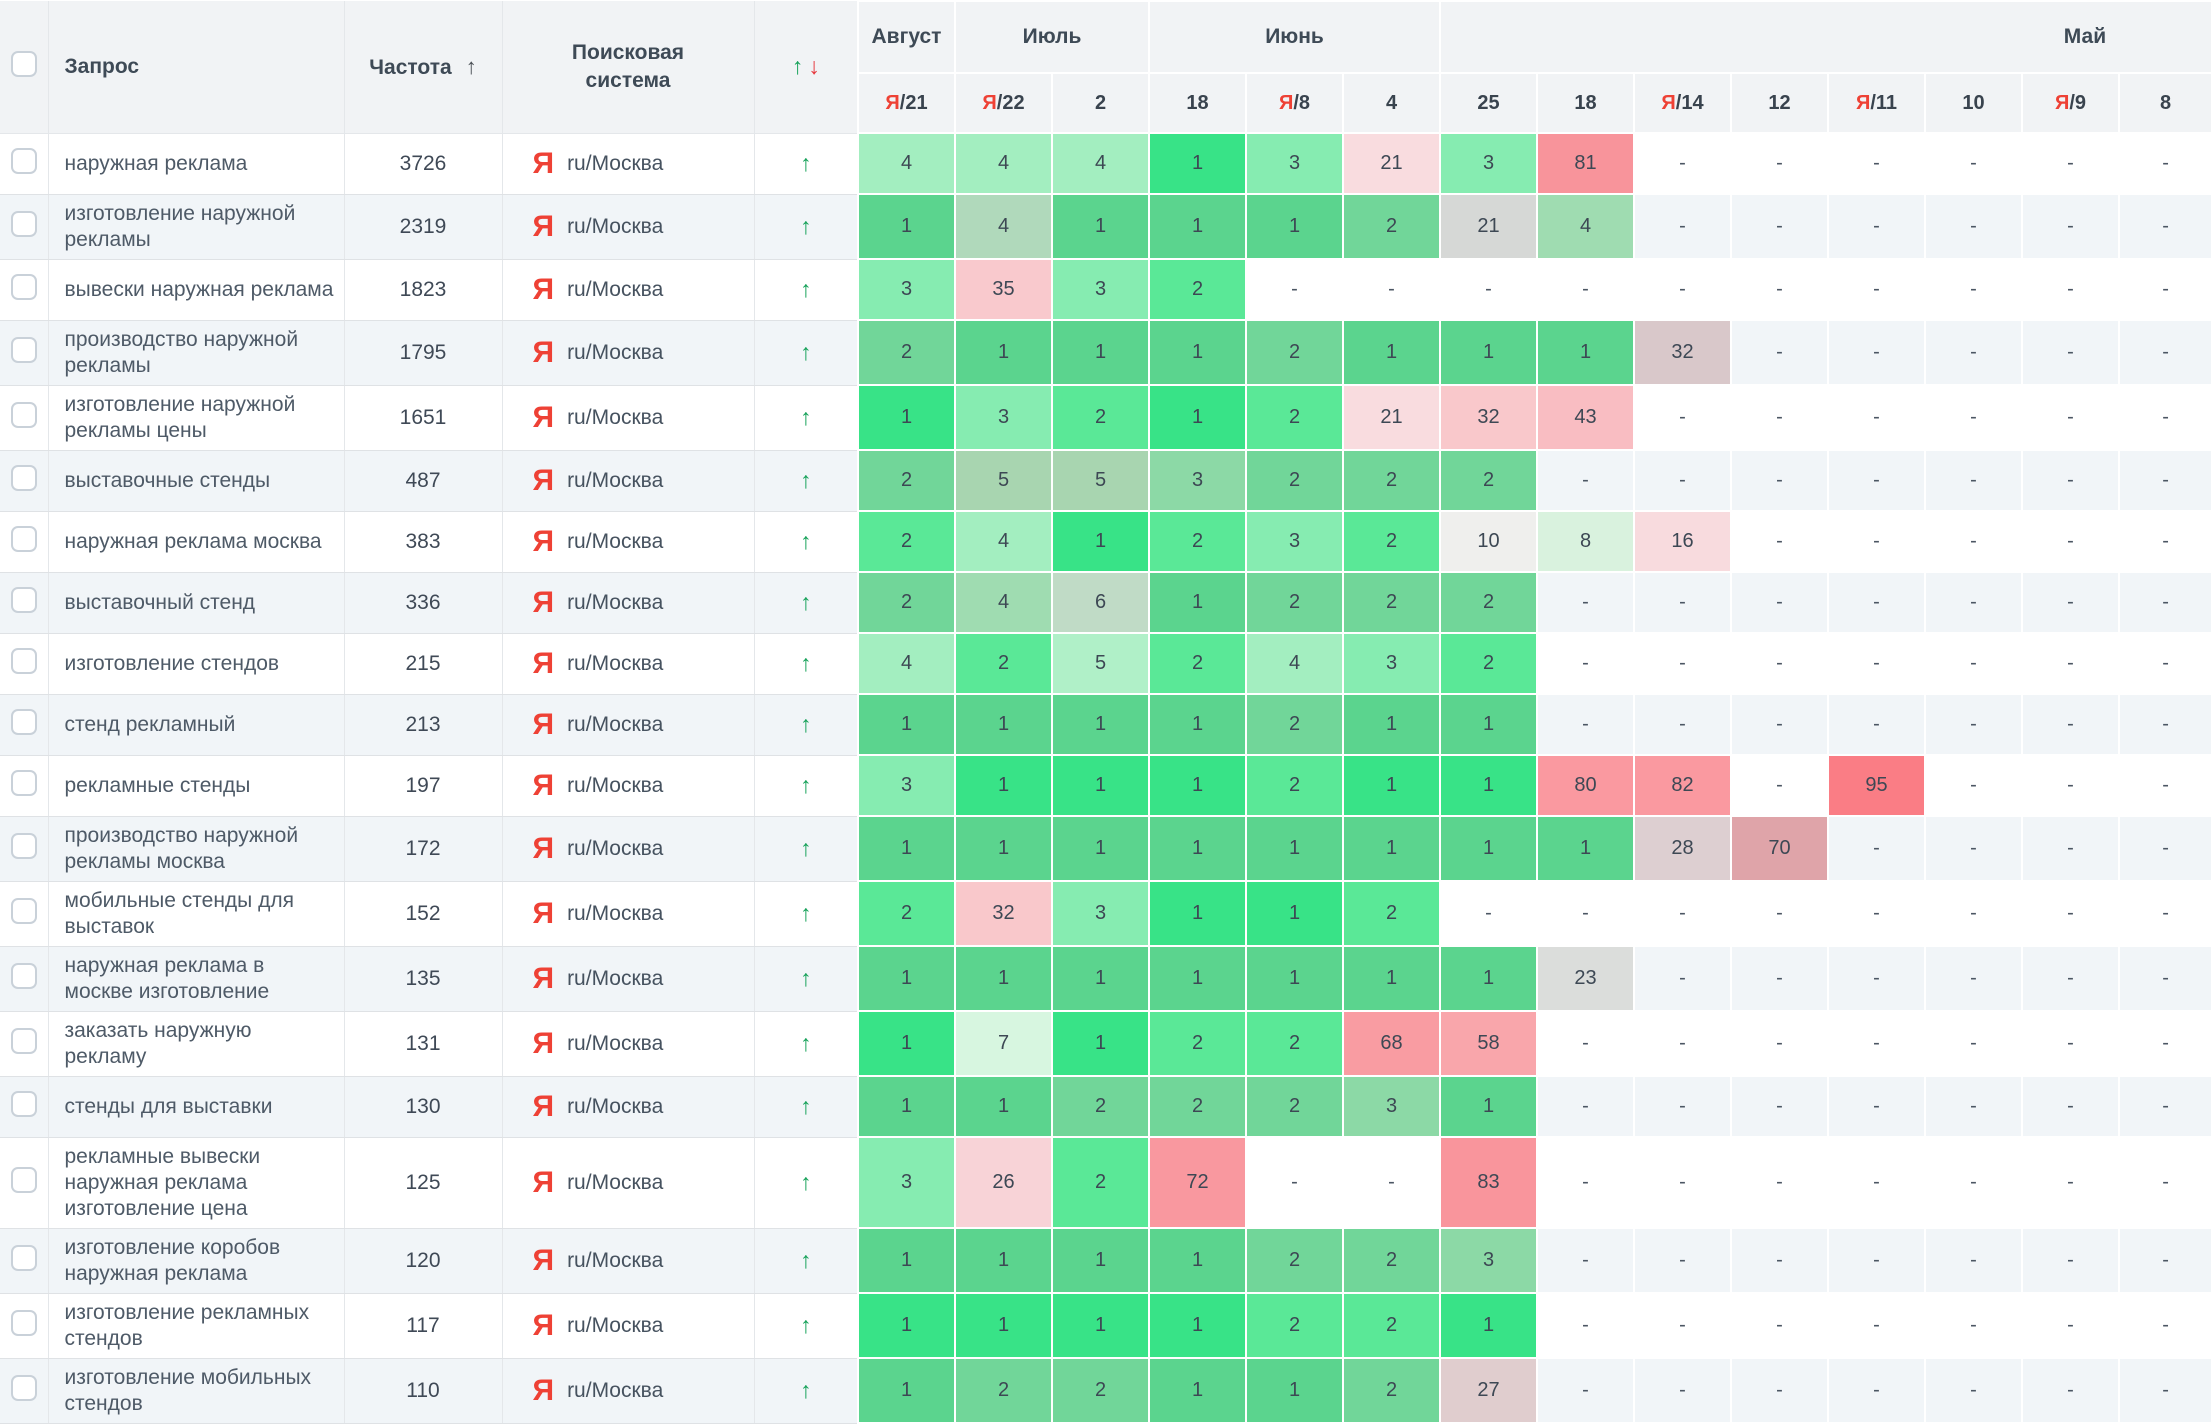 This screenshot has width=2212, height=1424. What do you see at coordinates (196, 1107) in the screenshot?
I see `query-cell: стенды для выставки` at bounding box center [196, 1107].